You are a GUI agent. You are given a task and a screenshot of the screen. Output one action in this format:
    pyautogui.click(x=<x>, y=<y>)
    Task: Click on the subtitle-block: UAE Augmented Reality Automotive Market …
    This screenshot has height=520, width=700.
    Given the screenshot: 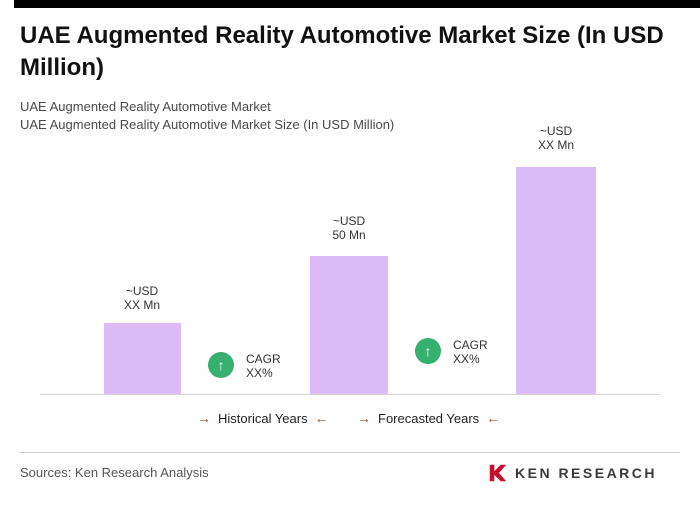 What is the action you would take?
    pyautogui.click(x=207, y=116)
    